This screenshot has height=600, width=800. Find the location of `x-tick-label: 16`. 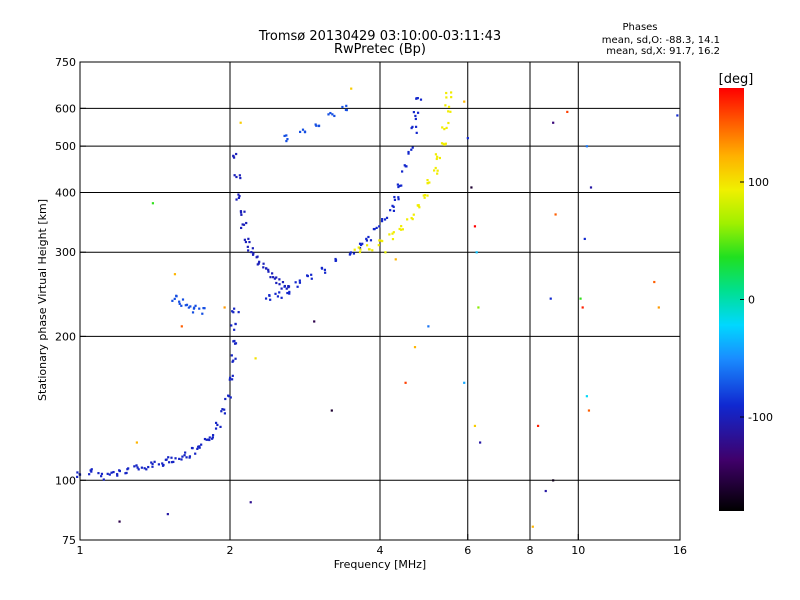

x-tick-label: 16 is located at coordinates (680, 550).